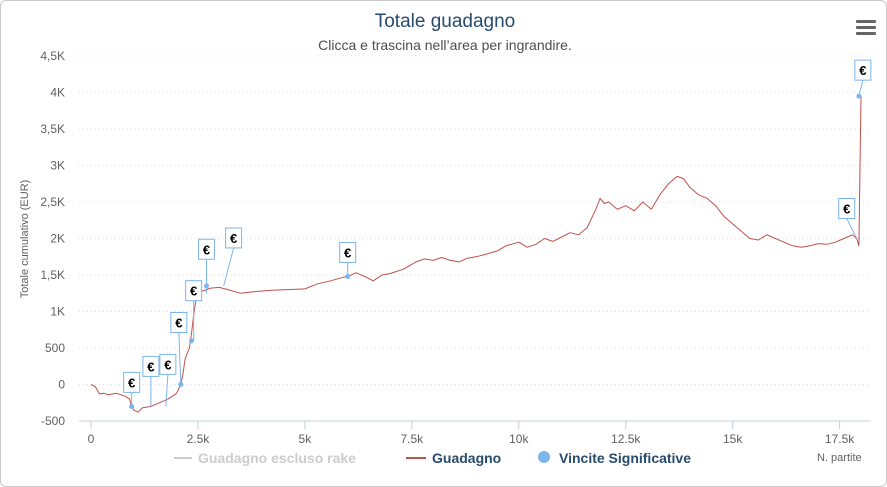 This screenshot has width=887, height=487. What do you see at coordinates (519, 439) in the screenshot?
I see `x-tick-label: 10k` at bounding box center [519, 439].